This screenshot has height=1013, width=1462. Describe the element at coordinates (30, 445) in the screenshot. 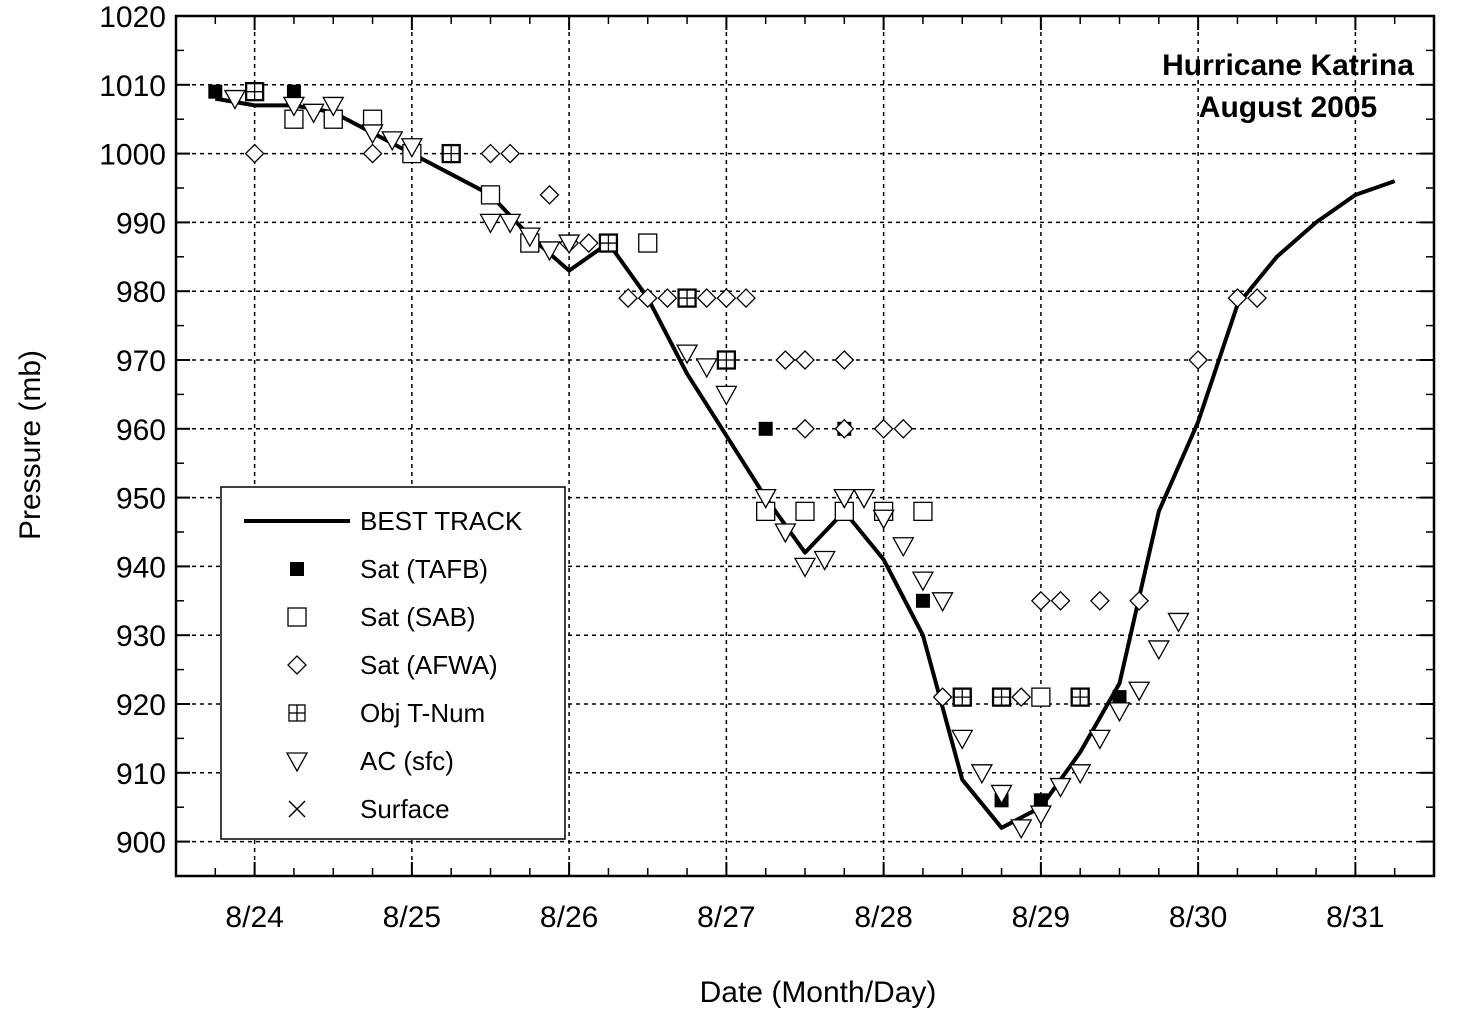

I see `y-axis-title: Pressure (mb)` at that location.